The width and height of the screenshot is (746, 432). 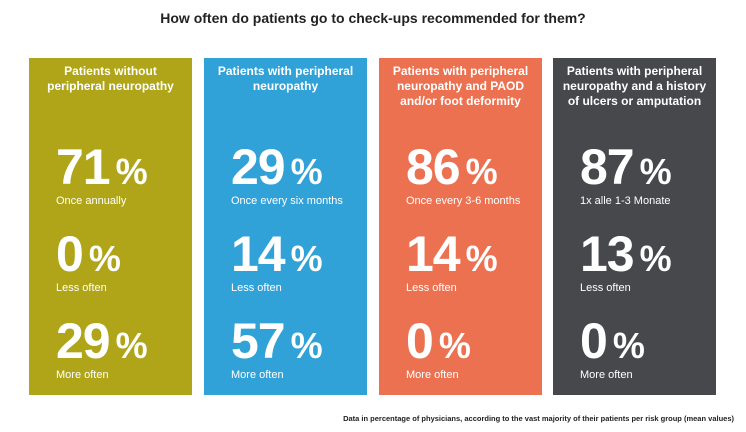 What do you see at coordinates (626, 167) in the screenshot?
I see `stat-value: 87%` at bounding box center [626, 167].